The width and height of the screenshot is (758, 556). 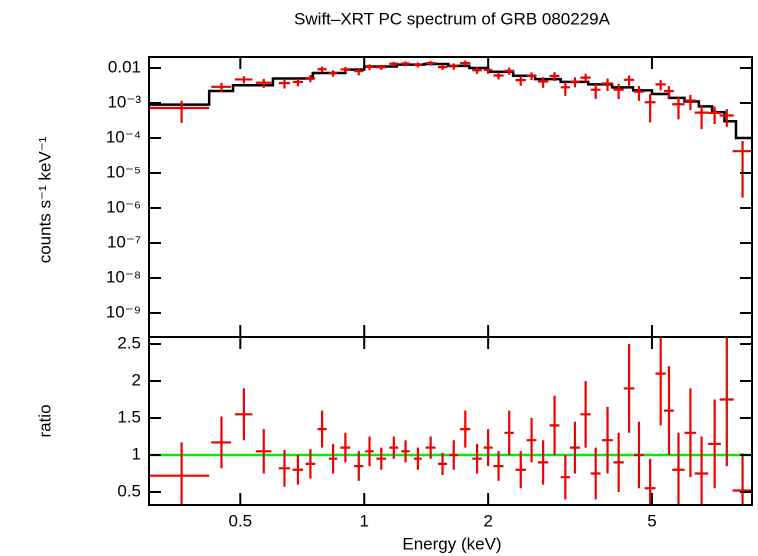 I want to click on y-tick-label: 0.5, so click(x=129, y=490).